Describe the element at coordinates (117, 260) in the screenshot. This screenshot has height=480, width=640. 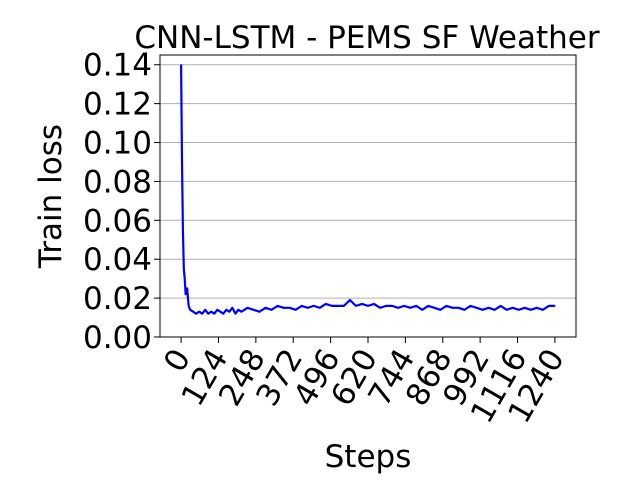
I see `y-tick-label: 0.04` at that location.